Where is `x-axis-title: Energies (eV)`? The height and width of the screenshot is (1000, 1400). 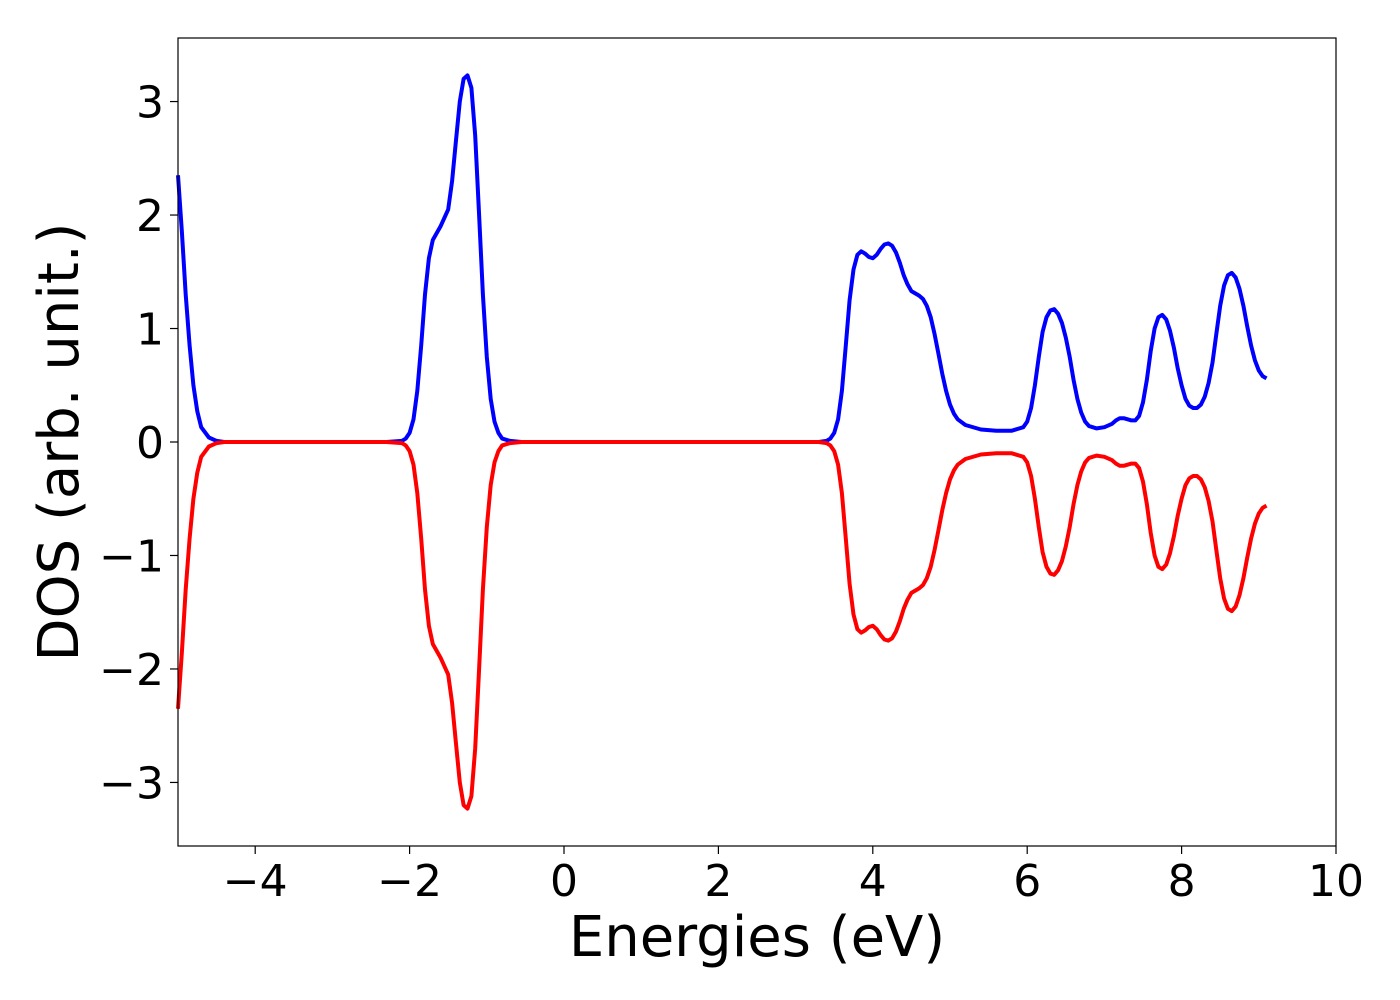
x-axis-title: Energies (eV) is located at coordinates (757, 937).